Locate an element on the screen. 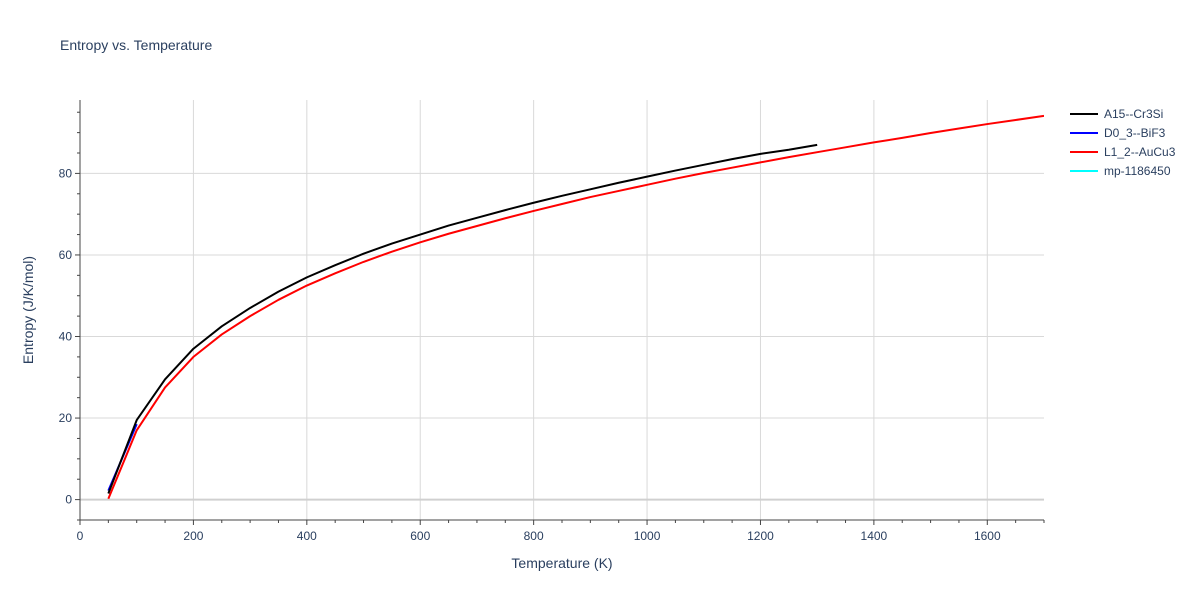  legend-label: mp-1186450 is located at coordinates (1137, 171).